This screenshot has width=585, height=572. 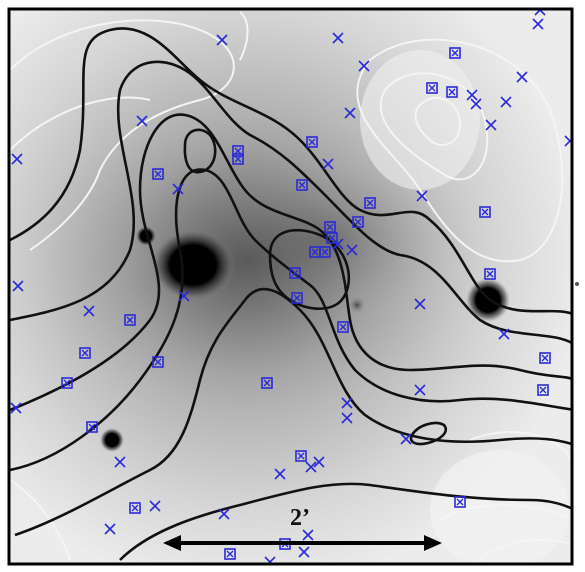 I want to click on faint-source, so click(x=357, y=305).